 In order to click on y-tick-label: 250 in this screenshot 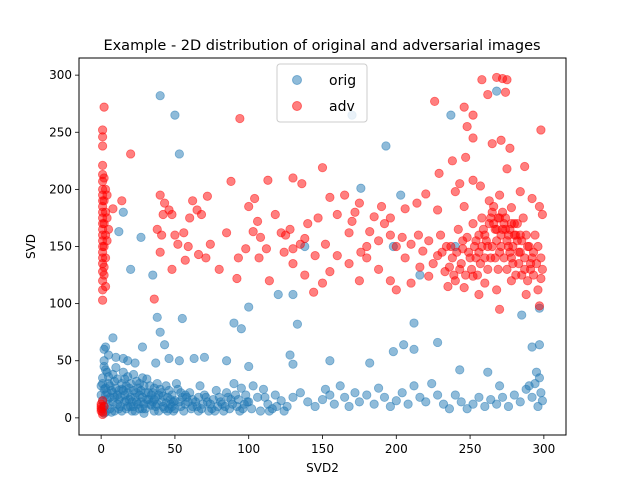, I will do `click(60, 132)`.